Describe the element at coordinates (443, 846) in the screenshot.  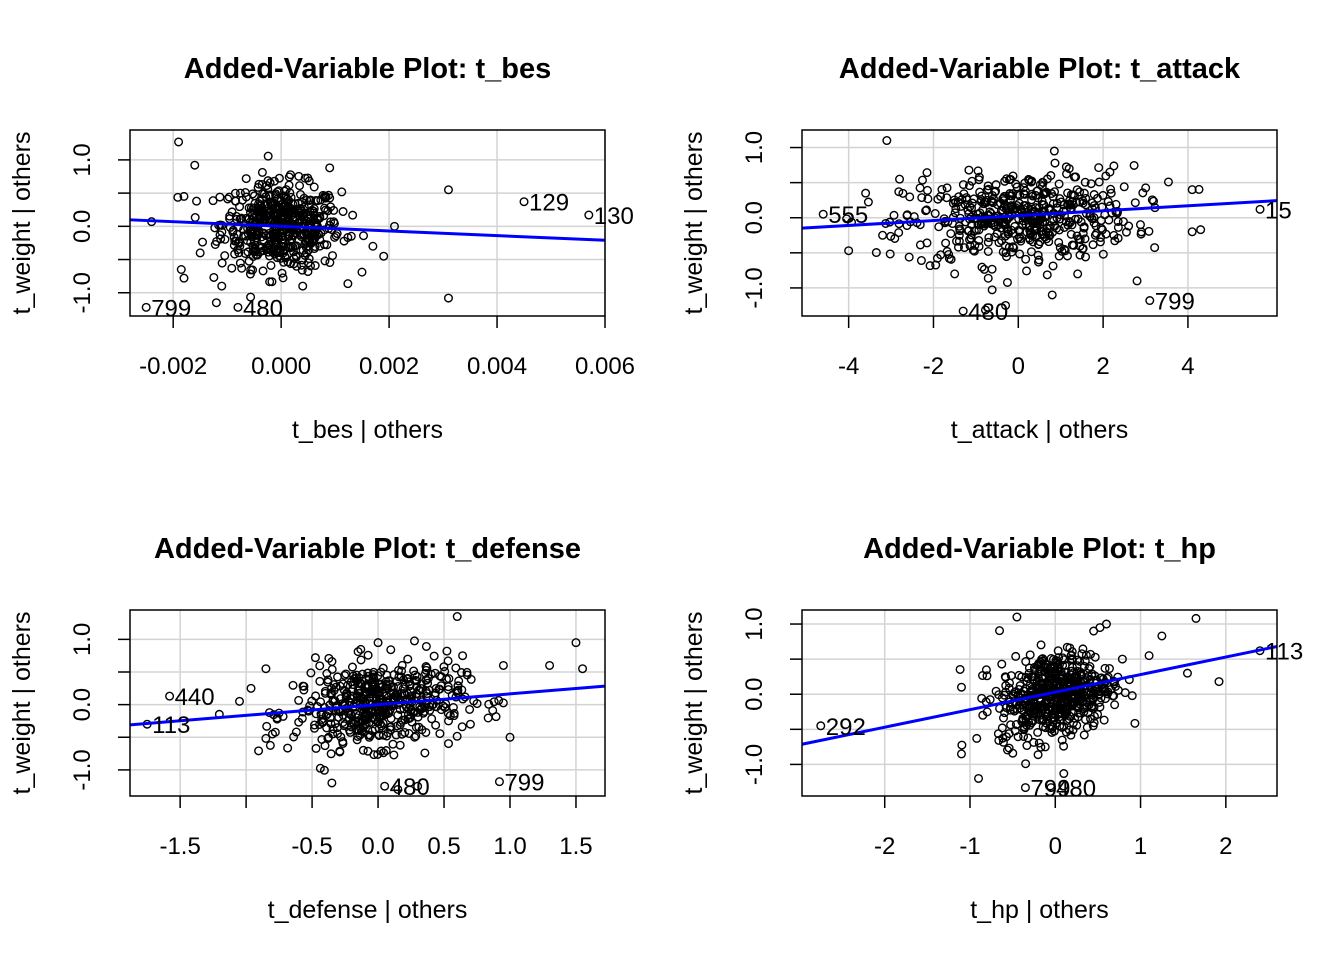
I see `x-tick-label: 0.5` at that location.